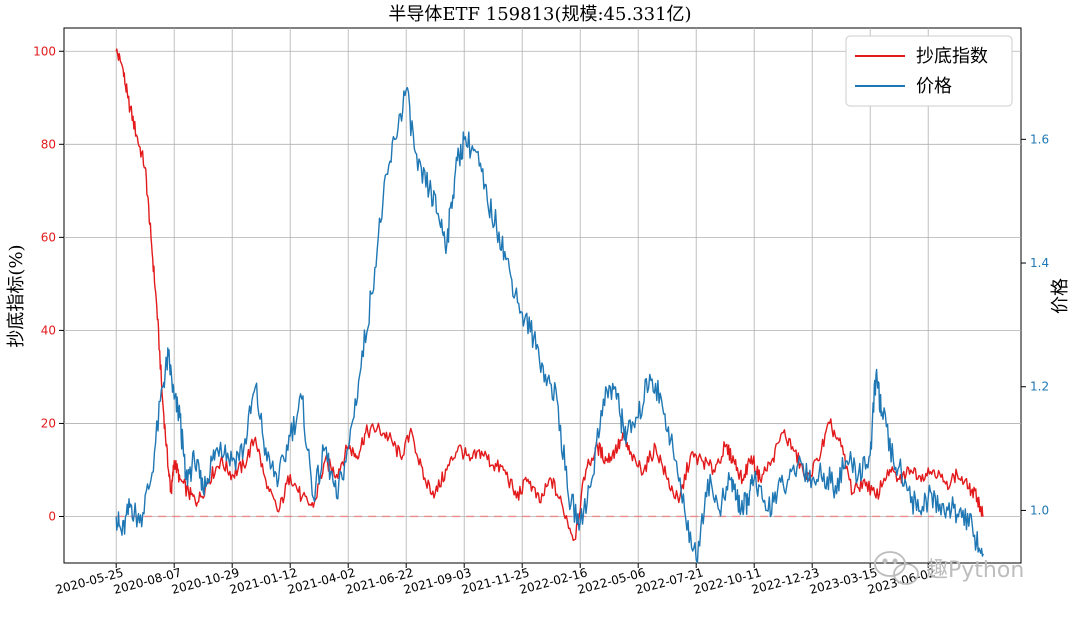  What do you see at coordinates (1060, 296) in the screenshot?
I see `right-axis-title: 价格` at bounding box center [1060, 296].